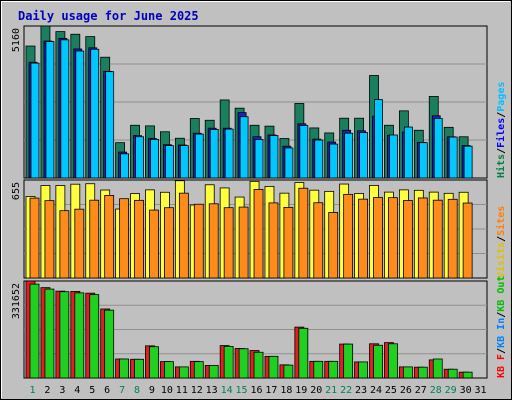 This screenshot has width=512, height=400. I want to click on x-tick-label: 20, so click(316, 390).